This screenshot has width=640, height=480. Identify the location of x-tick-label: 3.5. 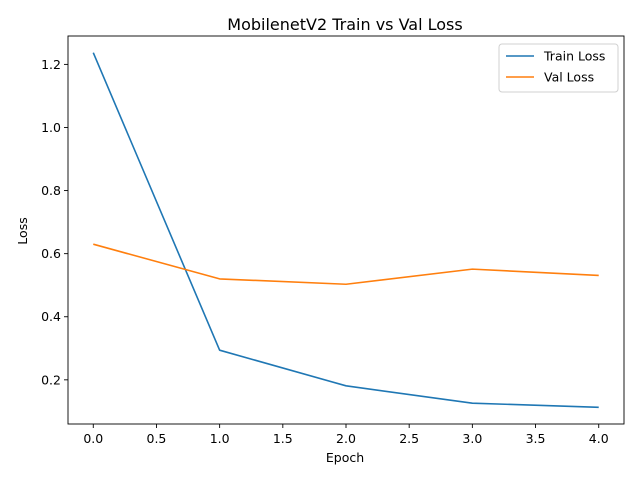
(536, 438).